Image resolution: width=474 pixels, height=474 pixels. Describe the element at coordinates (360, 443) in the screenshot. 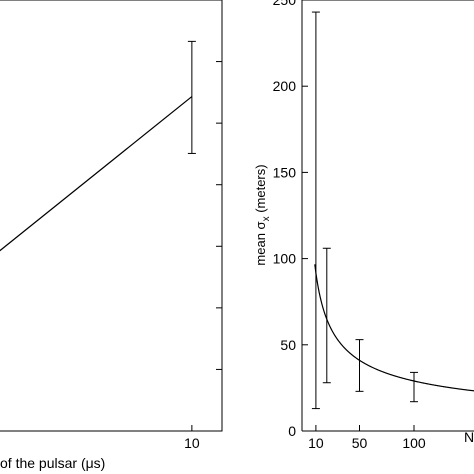

I see `right-x-tick-label: 50` at that location.